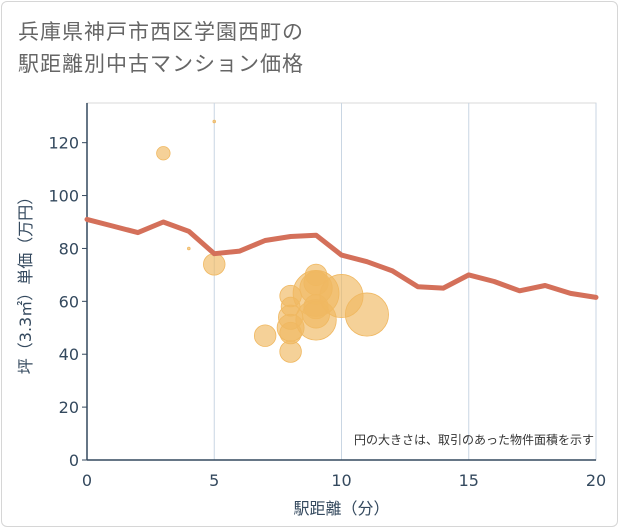 This screenshot has height=530, width=621. I want to click on y-tick-label: 60, so click(69, 301).